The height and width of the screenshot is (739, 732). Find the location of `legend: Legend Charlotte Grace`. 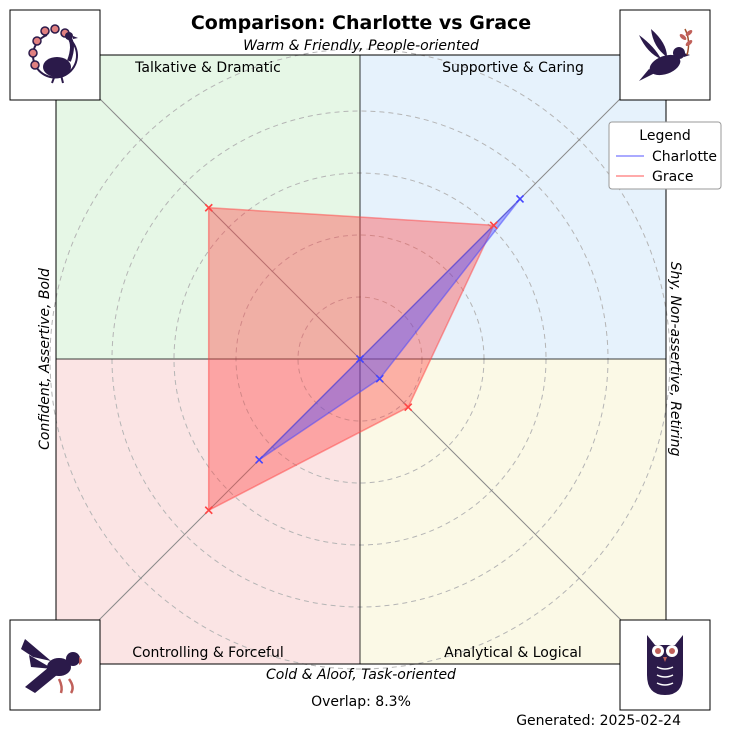

legend: Legend Charlotte Grace is located at coordinates (665, 155).